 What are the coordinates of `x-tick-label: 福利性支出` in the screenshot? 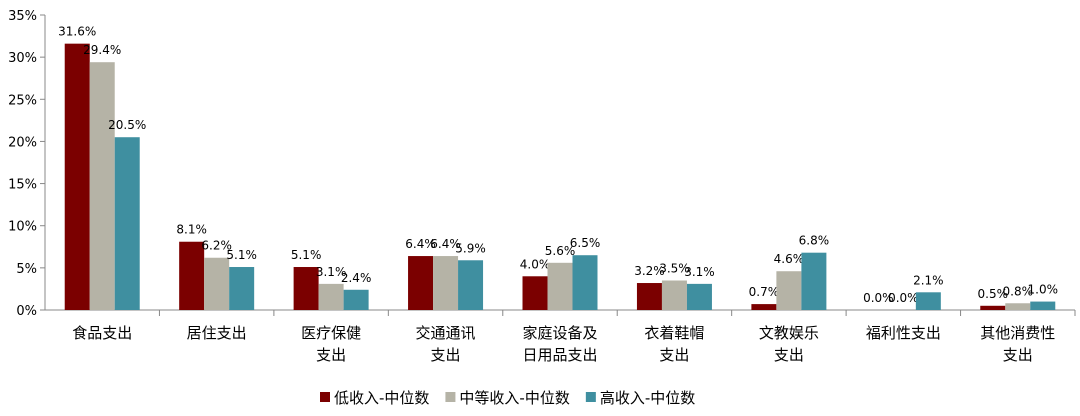 It's located at (903, 333).